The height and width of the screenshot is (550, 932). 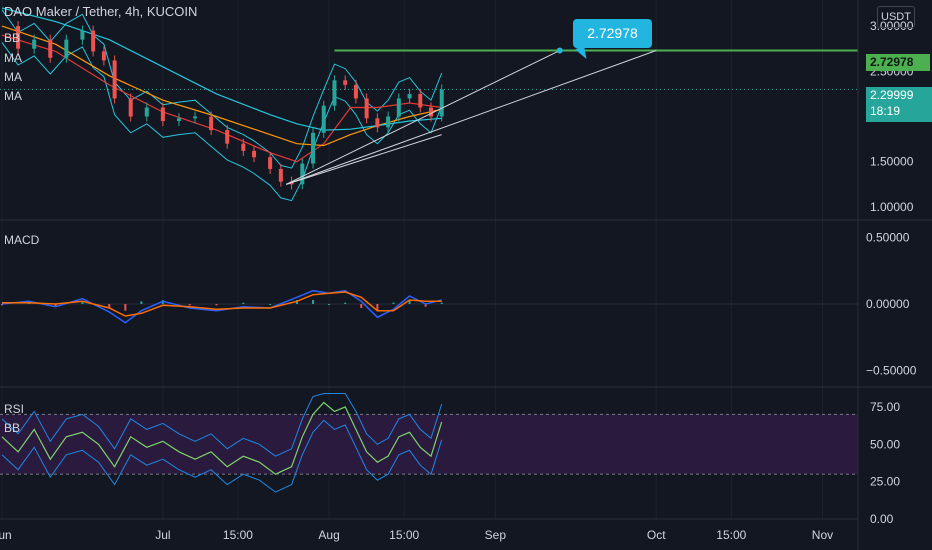 I want to click on rsi-bb-lower, so click(x=222, y=456).